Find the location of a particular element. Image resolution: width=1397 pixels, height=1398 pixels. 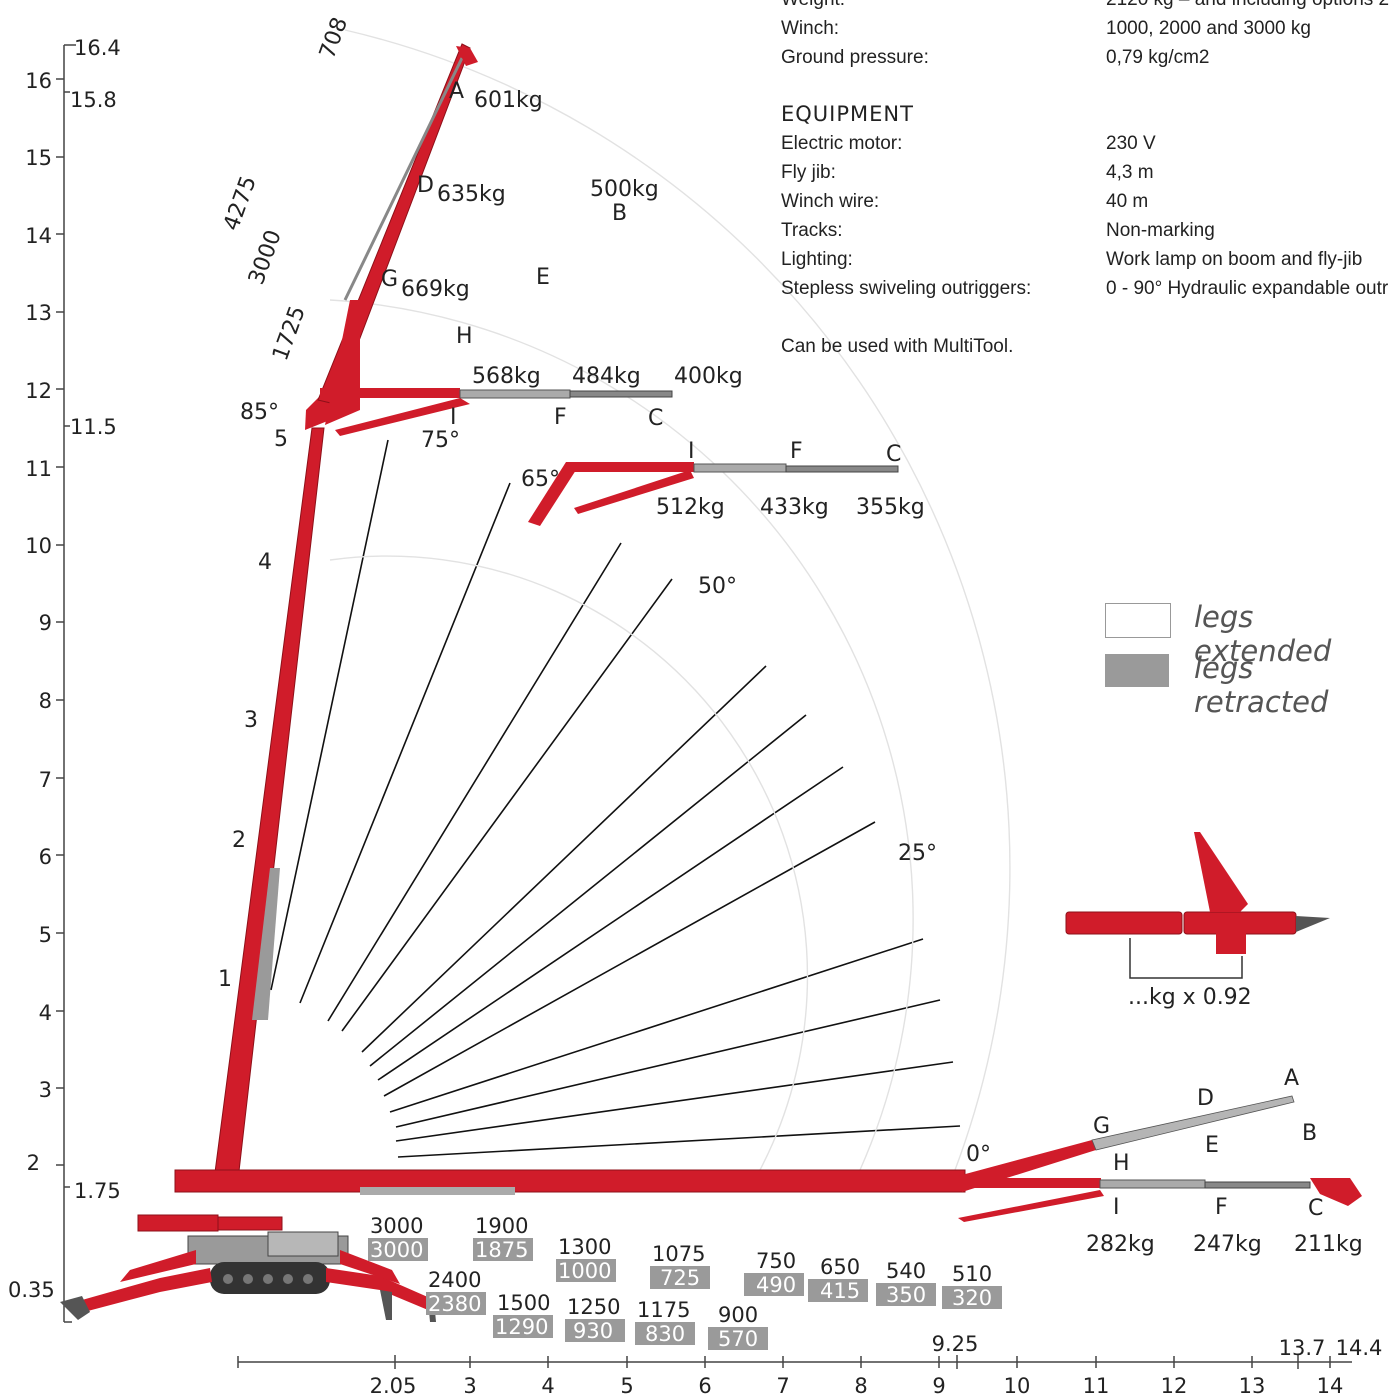

load-extended: 1500 is located at coordinates (523, 1303).